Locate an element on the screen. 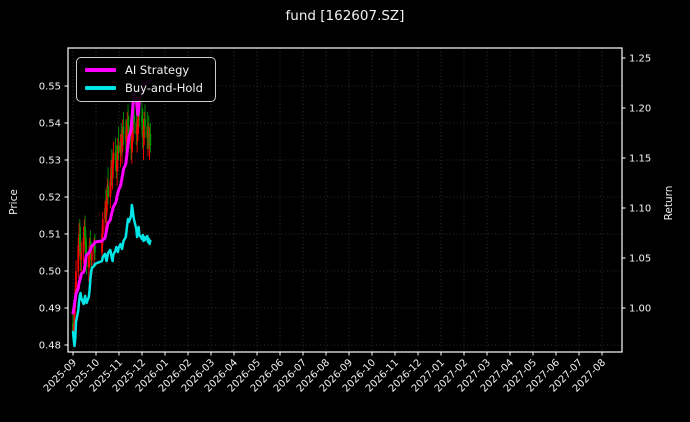 The image size is (690, 422). svg-text: 1.15 is located at coordinates (640, 159).